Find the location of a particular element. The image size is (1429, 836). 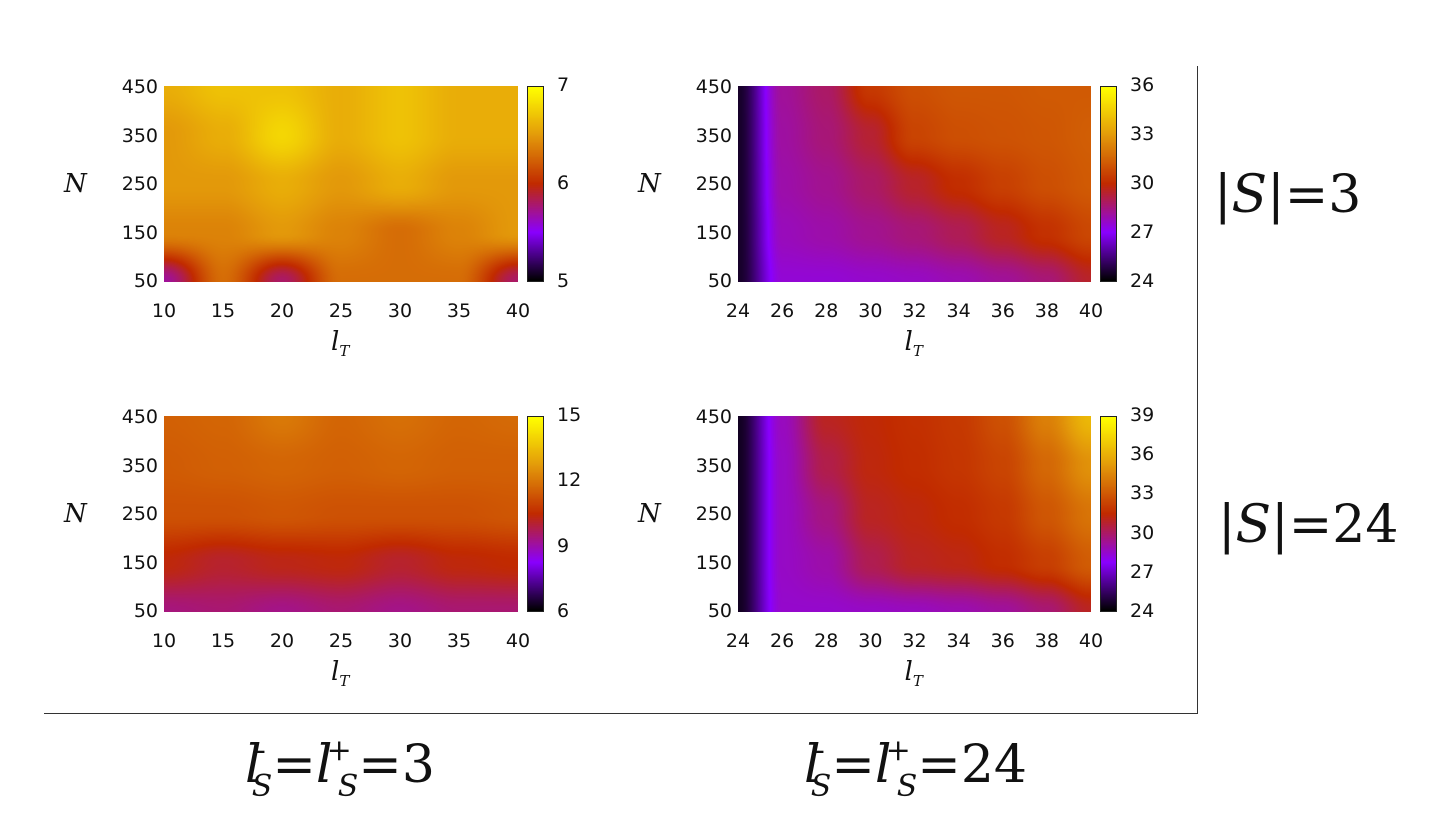

column-label-2: l-S=l+S=24 is located at coordinates (916, 768).